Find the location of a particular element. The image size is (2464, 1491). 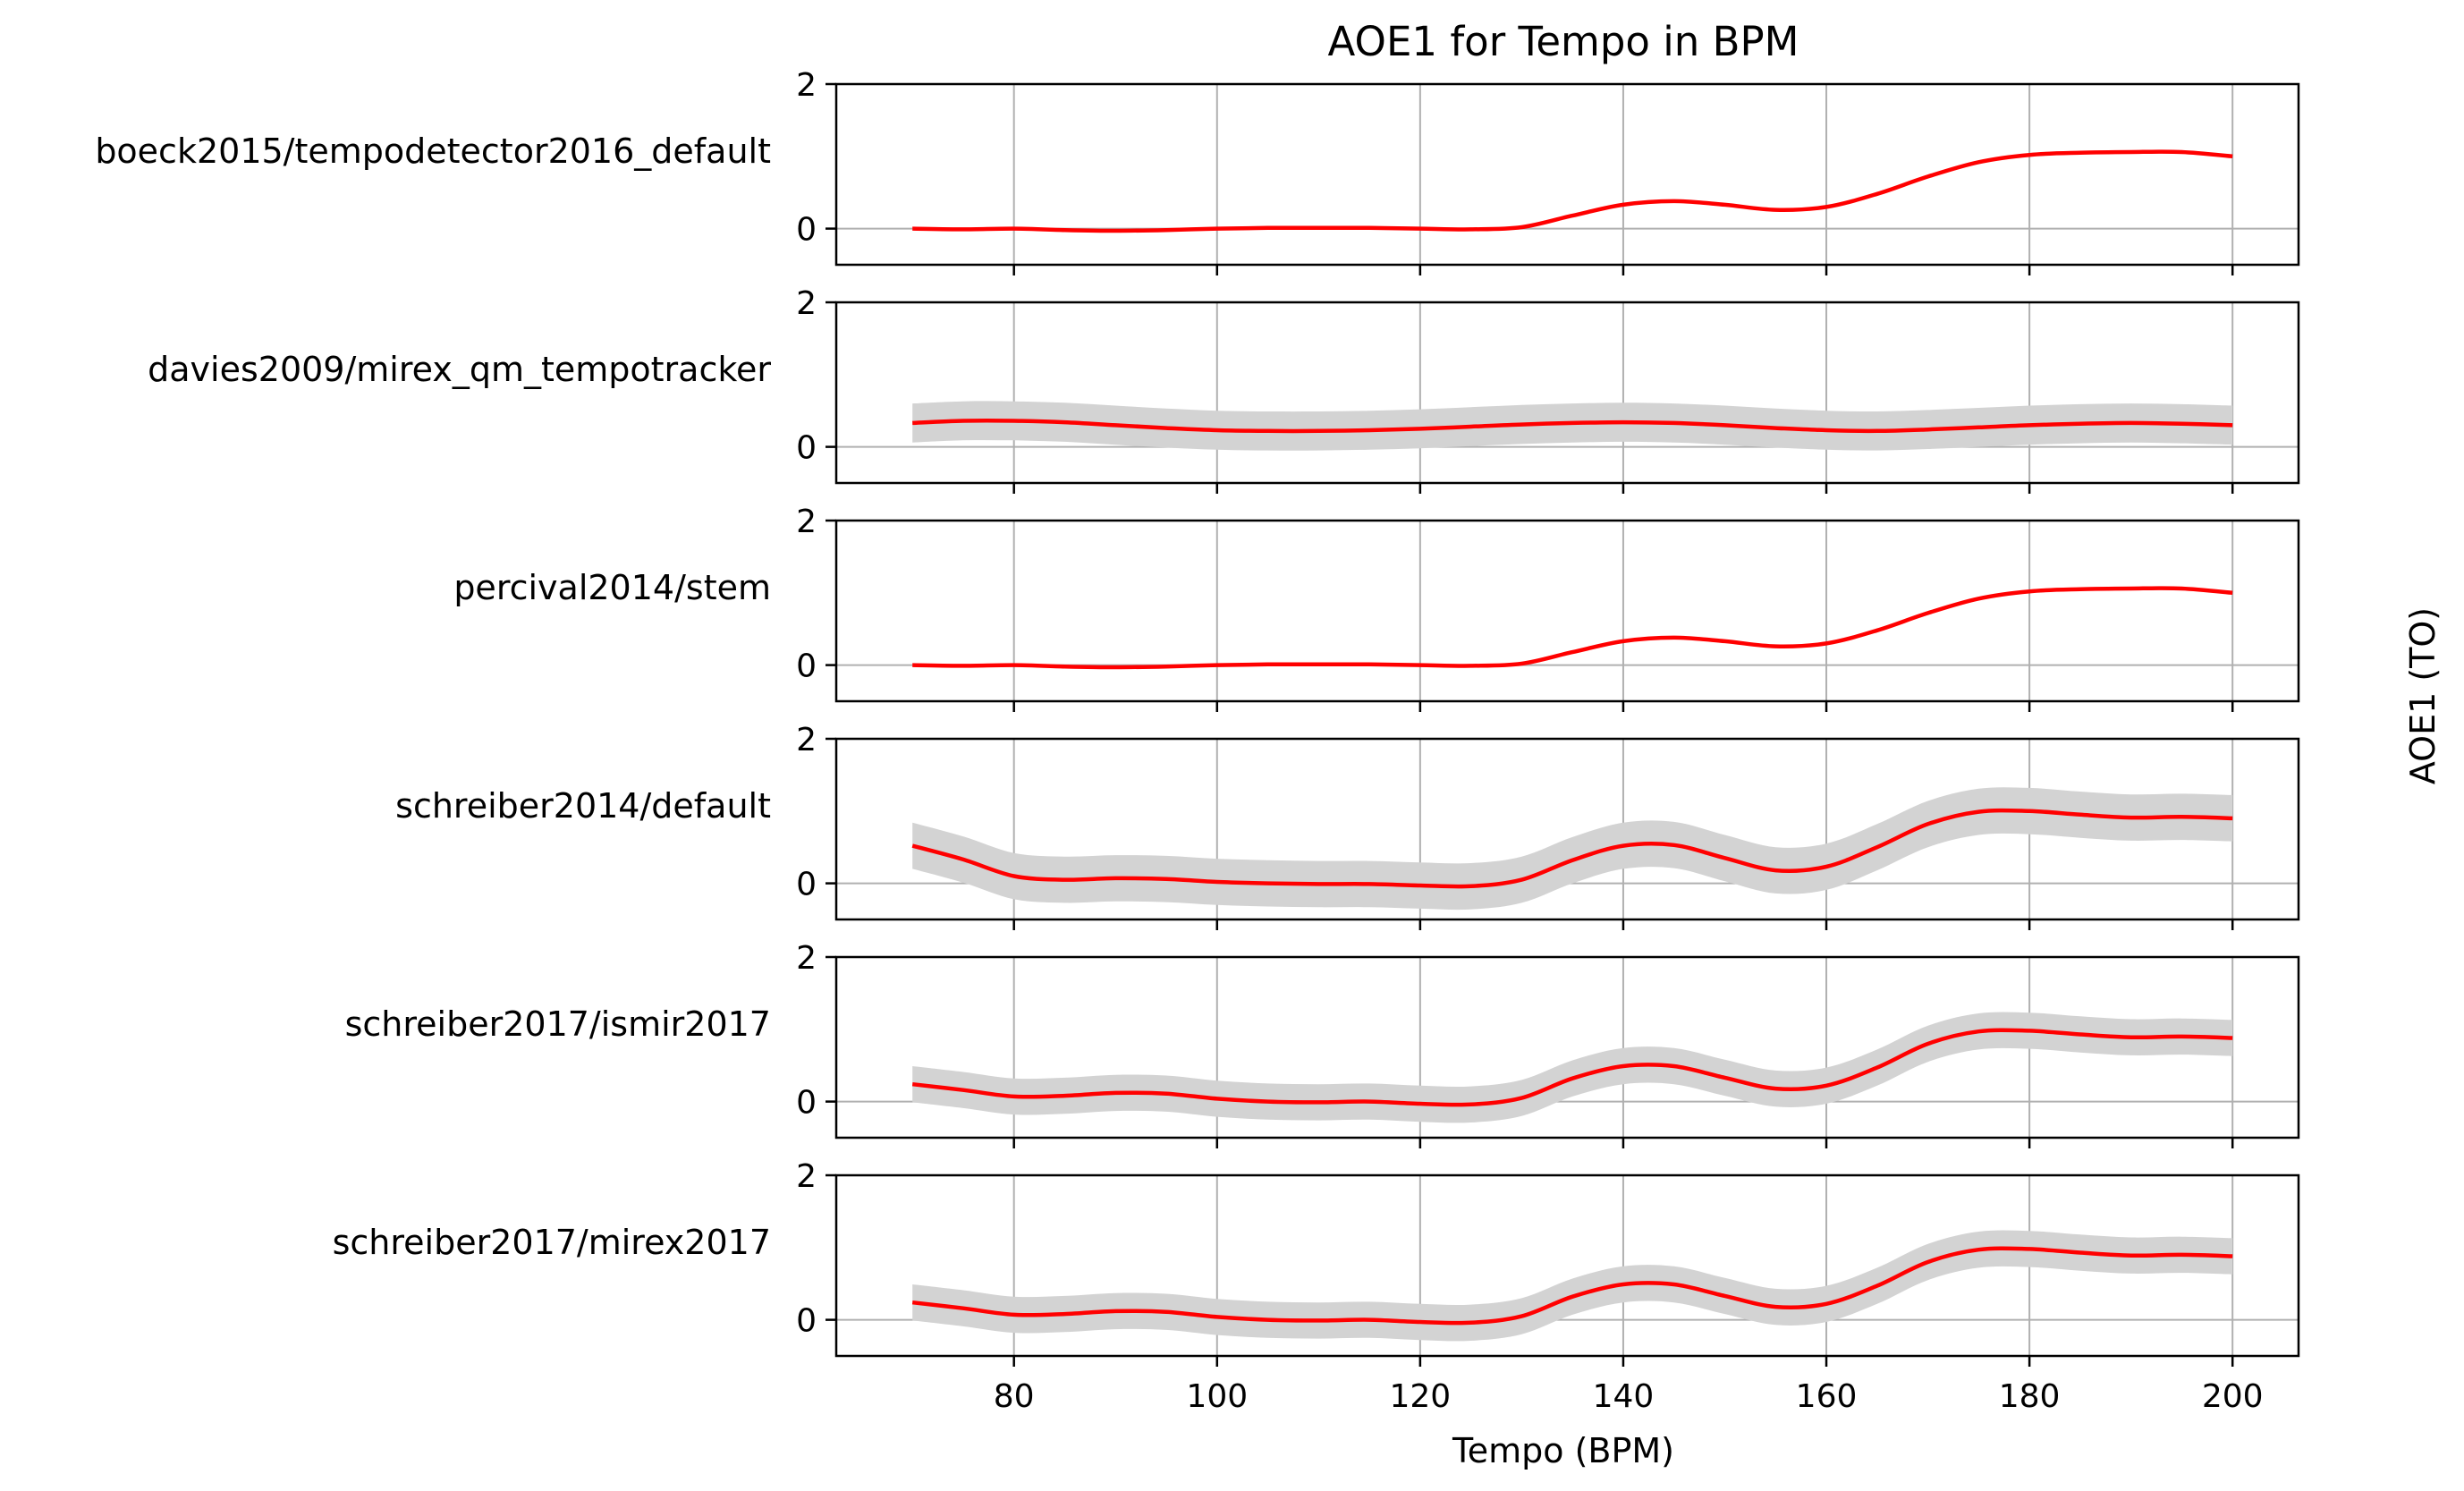

panel: 0 2 percival2014/stem is located at coordinates (1376, 608).